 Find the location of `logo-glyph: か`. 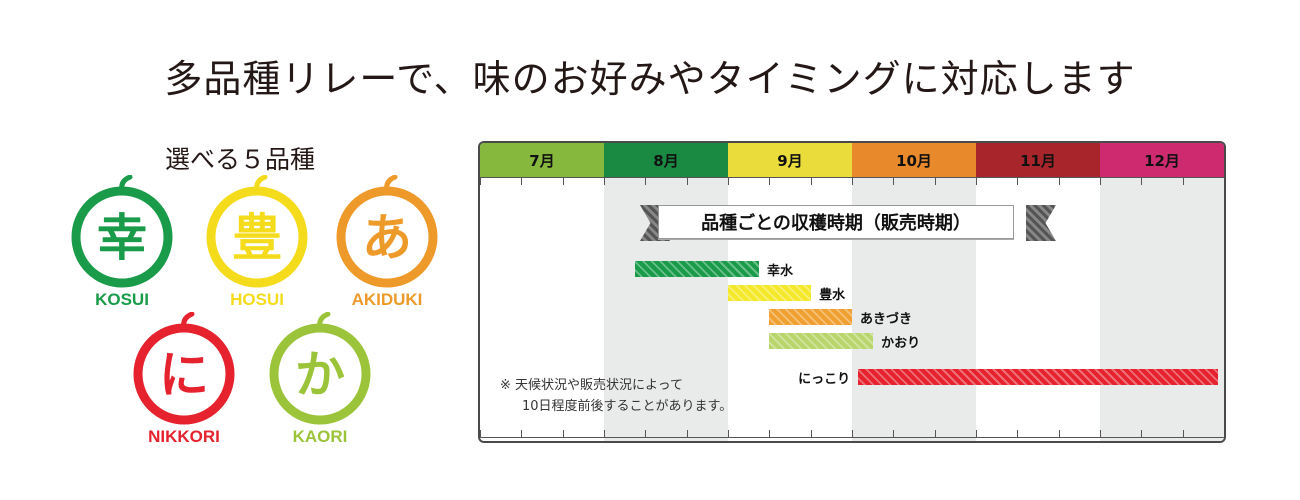

logo-glyph: か is located at coordinates (320, 375).